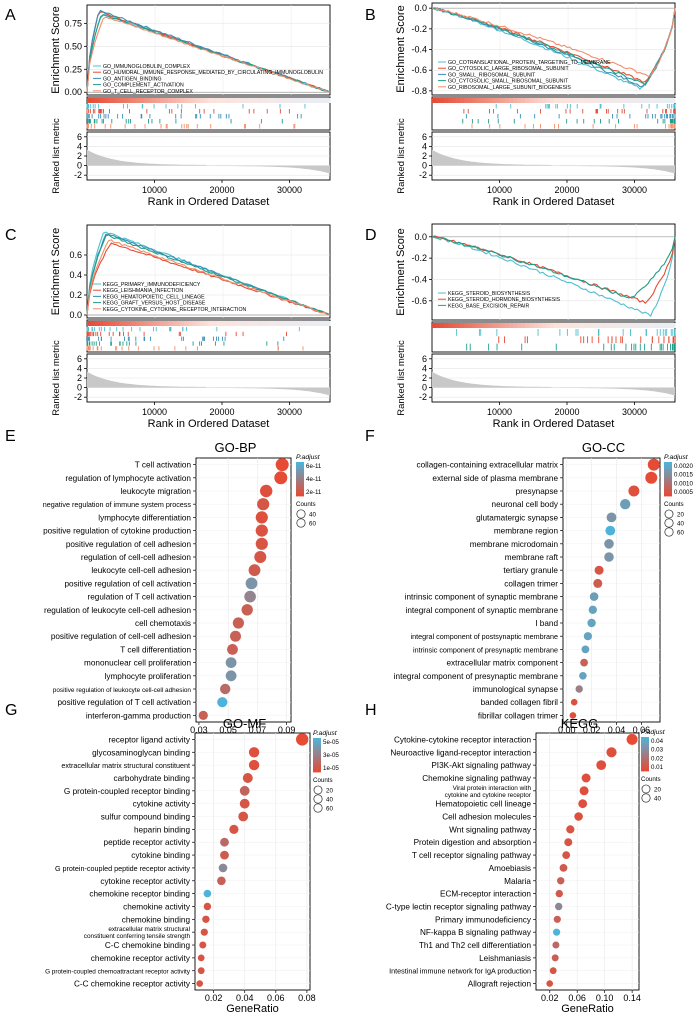  Describe the element at coordinates (160, 855) in the screenshot. I see `term-label: cytokine binding` at that location.